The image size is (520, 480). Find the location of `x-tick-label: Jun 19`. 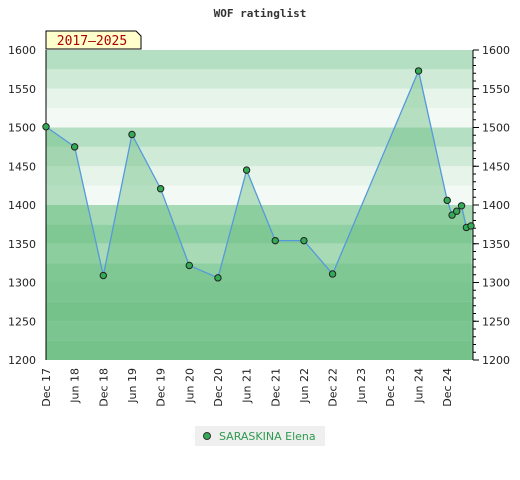

x-tick-label: Jun 19 is located at coordinates (132, 386).